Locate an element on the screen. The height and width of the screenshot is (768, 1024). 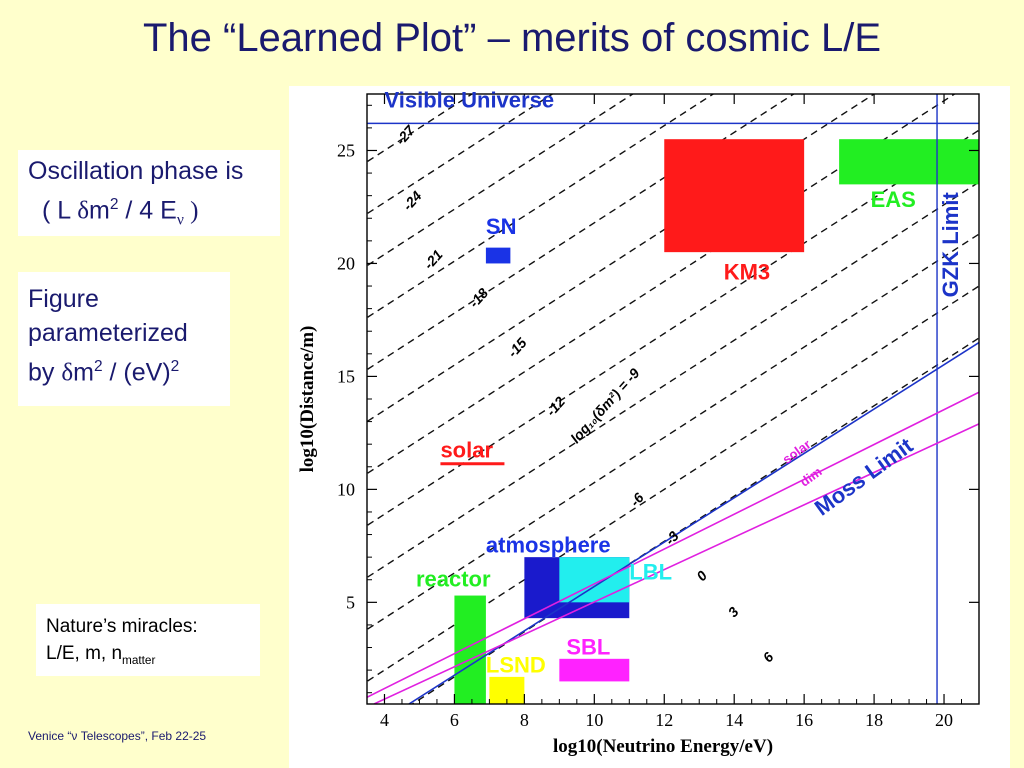
iso-line-label: -12 is located at coordinates (556, 406).